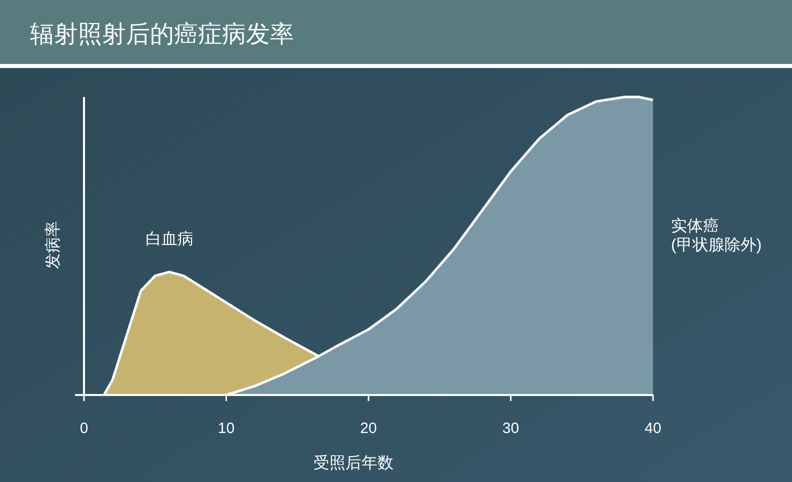  Describe the element at coordinates (53, 245) in the screenshot. I see `y-axis-title: 发病率` at that location.